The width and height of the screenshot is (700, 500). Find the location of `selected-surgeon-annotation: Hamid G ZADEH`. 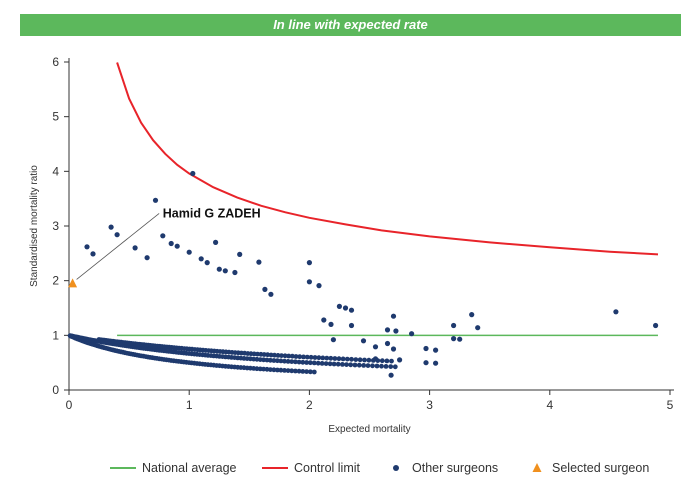

selected-surgeon-annotation: Hamid G ZADEH is located at coordinates (168, 243).